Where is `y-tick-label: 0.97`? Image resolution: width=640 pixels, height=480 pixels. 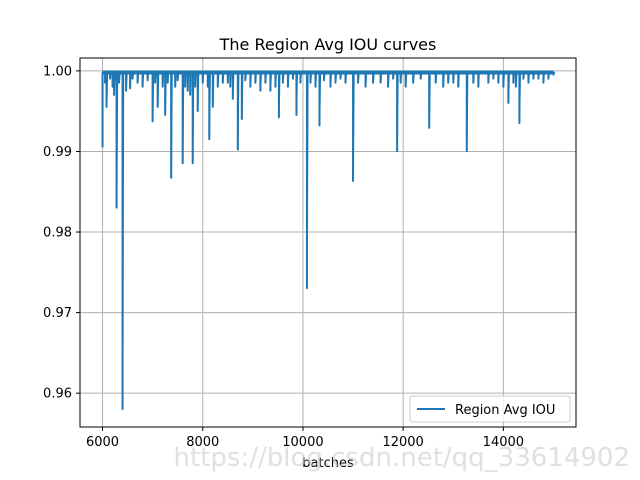
y-tick-label: 0.97 is located at coordinates (57, 313).